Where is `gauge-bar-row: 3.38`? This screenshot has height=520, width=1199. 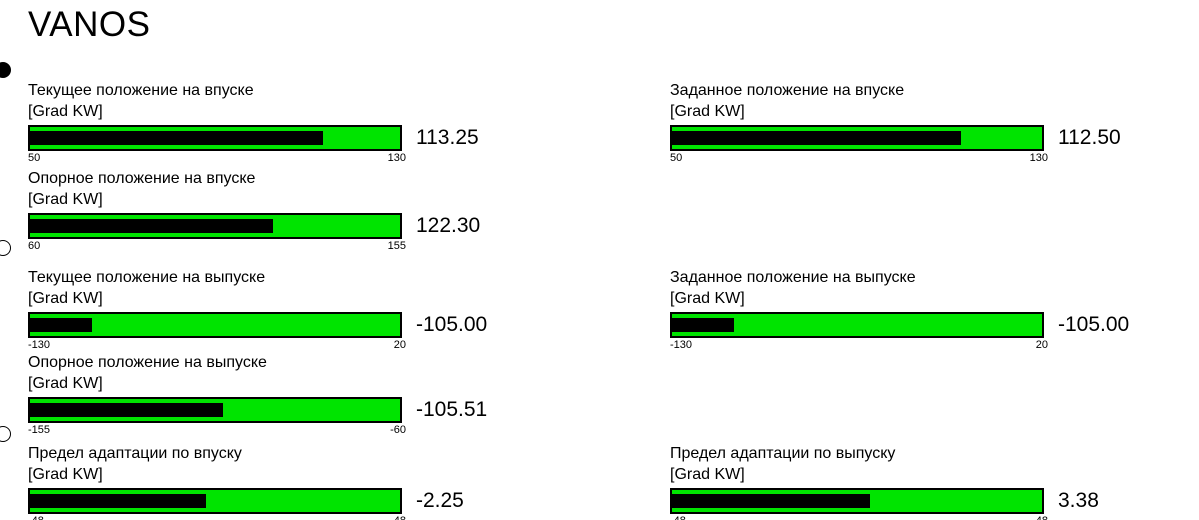
gauge-bar-row: 3.38 is located at coordinates (905, 501).